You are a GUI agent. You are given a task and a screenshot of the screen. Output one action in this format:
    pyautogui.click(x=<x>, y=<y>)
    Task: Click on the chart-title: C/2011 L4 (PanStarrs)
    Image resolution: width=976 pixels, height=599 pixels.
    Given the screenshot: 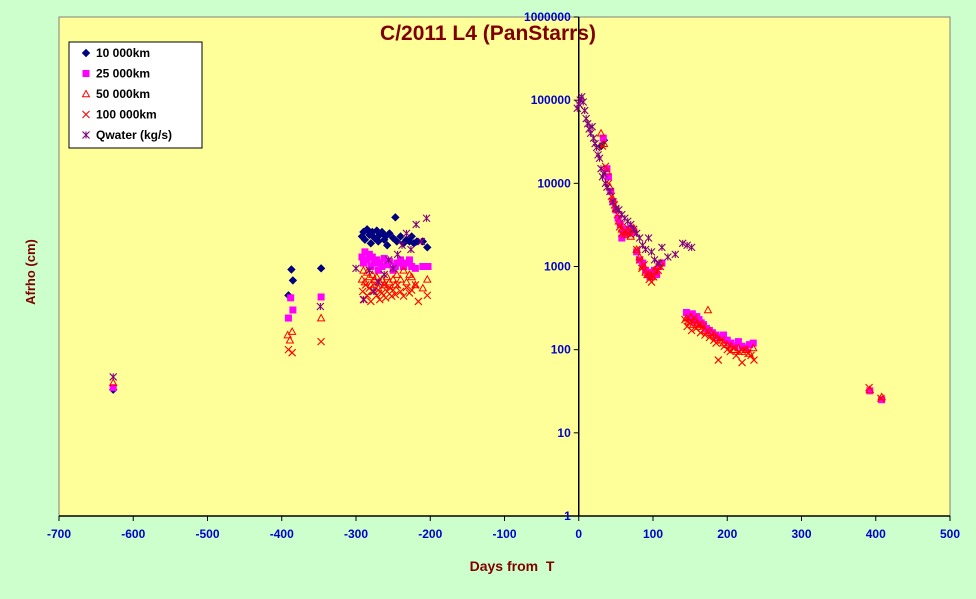 What is the action you would take?
    pyautogui.click(x=488, y=33)
    